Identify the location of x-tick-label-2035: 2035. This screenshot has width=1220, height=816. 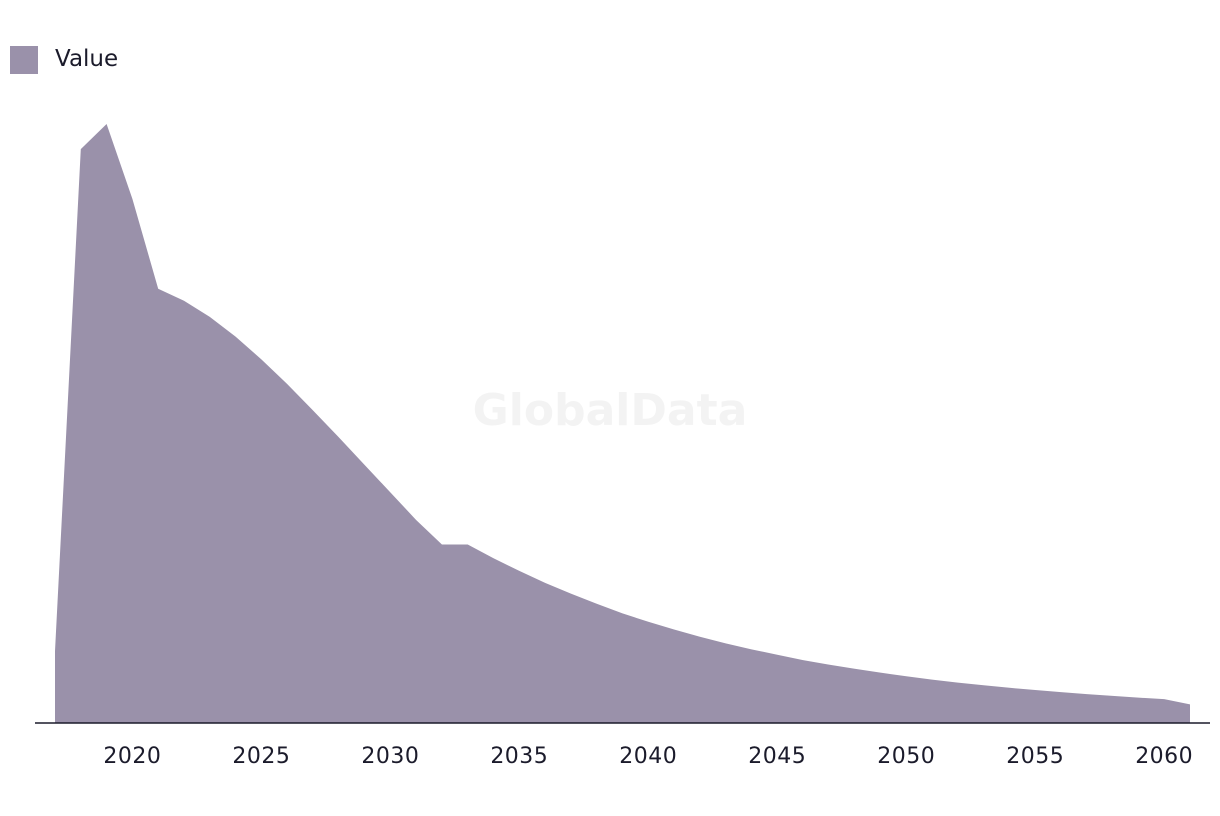
(519, 756).